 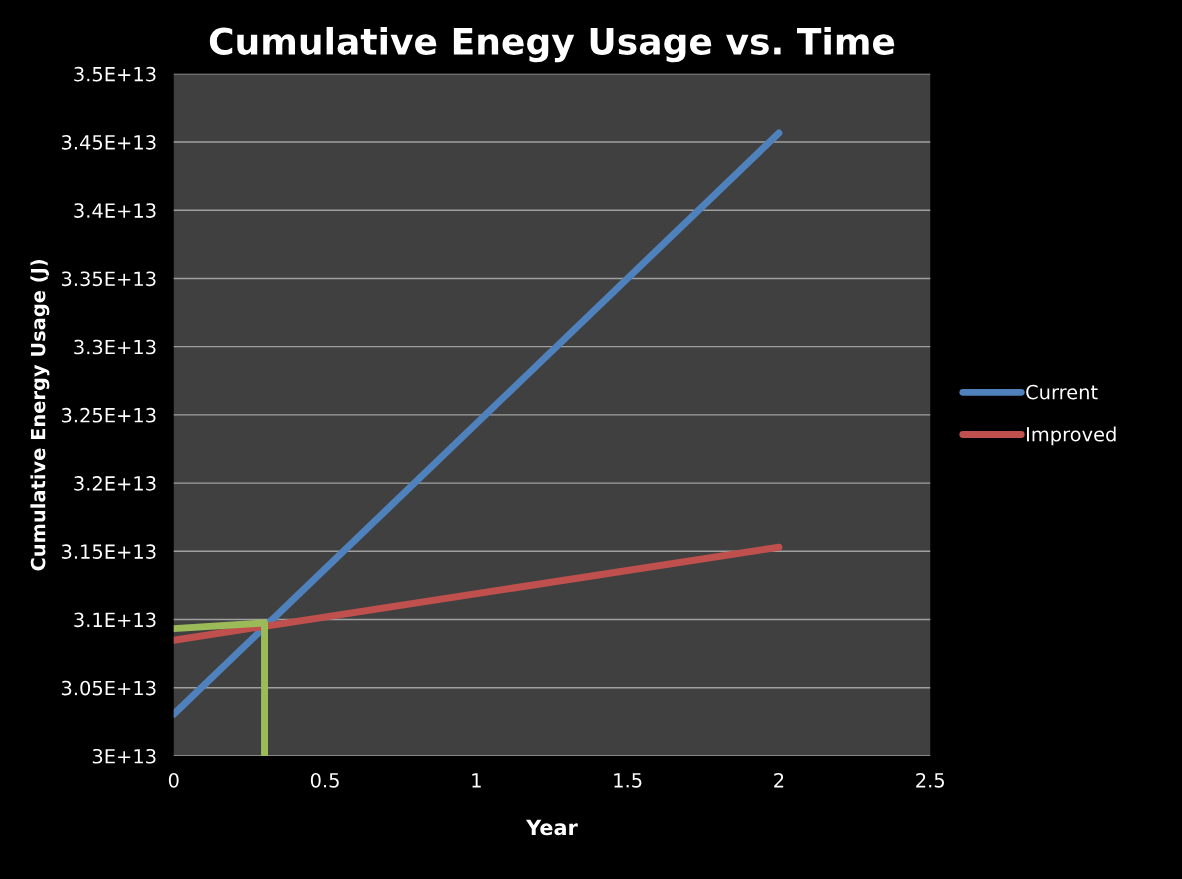 What do you see at coordinates (115, 620) in the screenshot?
I see `y-tick-label: 3.1E+13` at bounding box center [115, 620].